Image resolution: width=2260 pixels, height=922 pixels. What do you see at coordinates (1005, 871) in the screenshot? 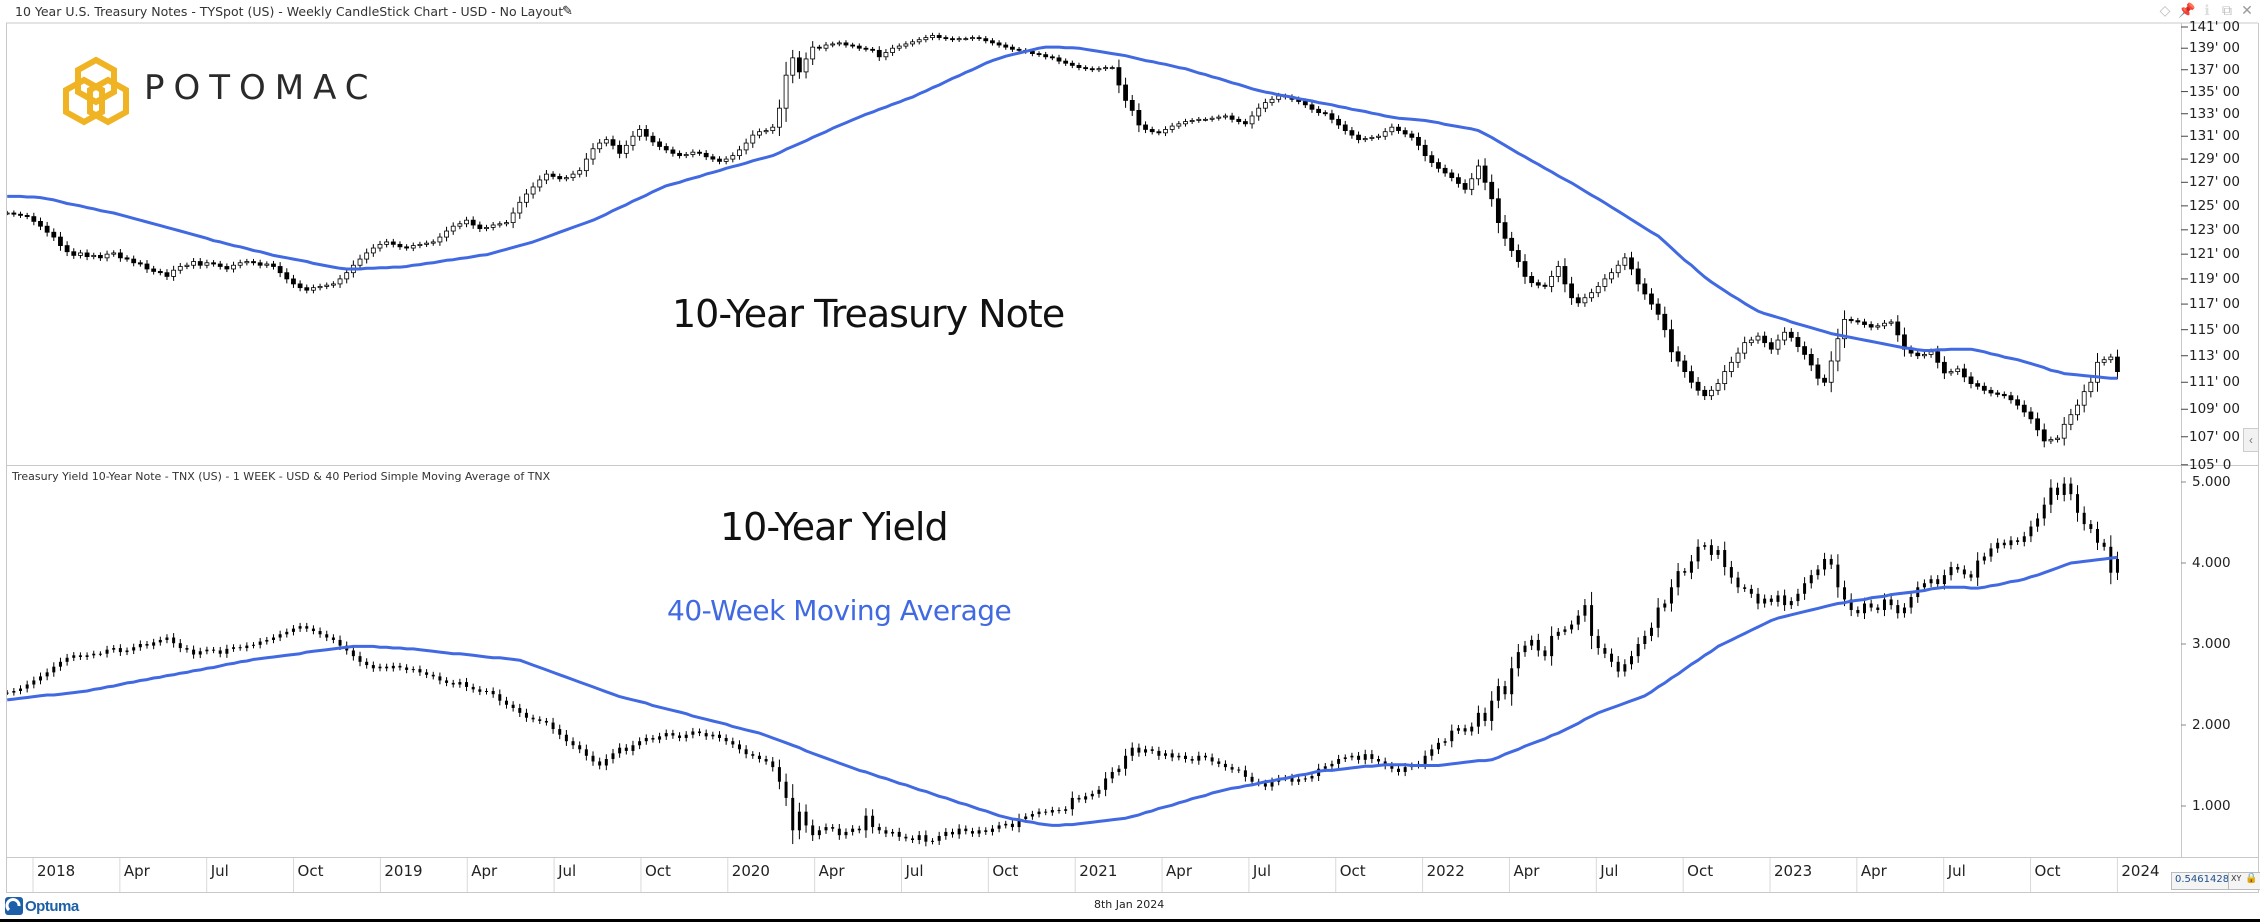
I see `x-tick-label: Oct` at bounding box center [1005, 871].